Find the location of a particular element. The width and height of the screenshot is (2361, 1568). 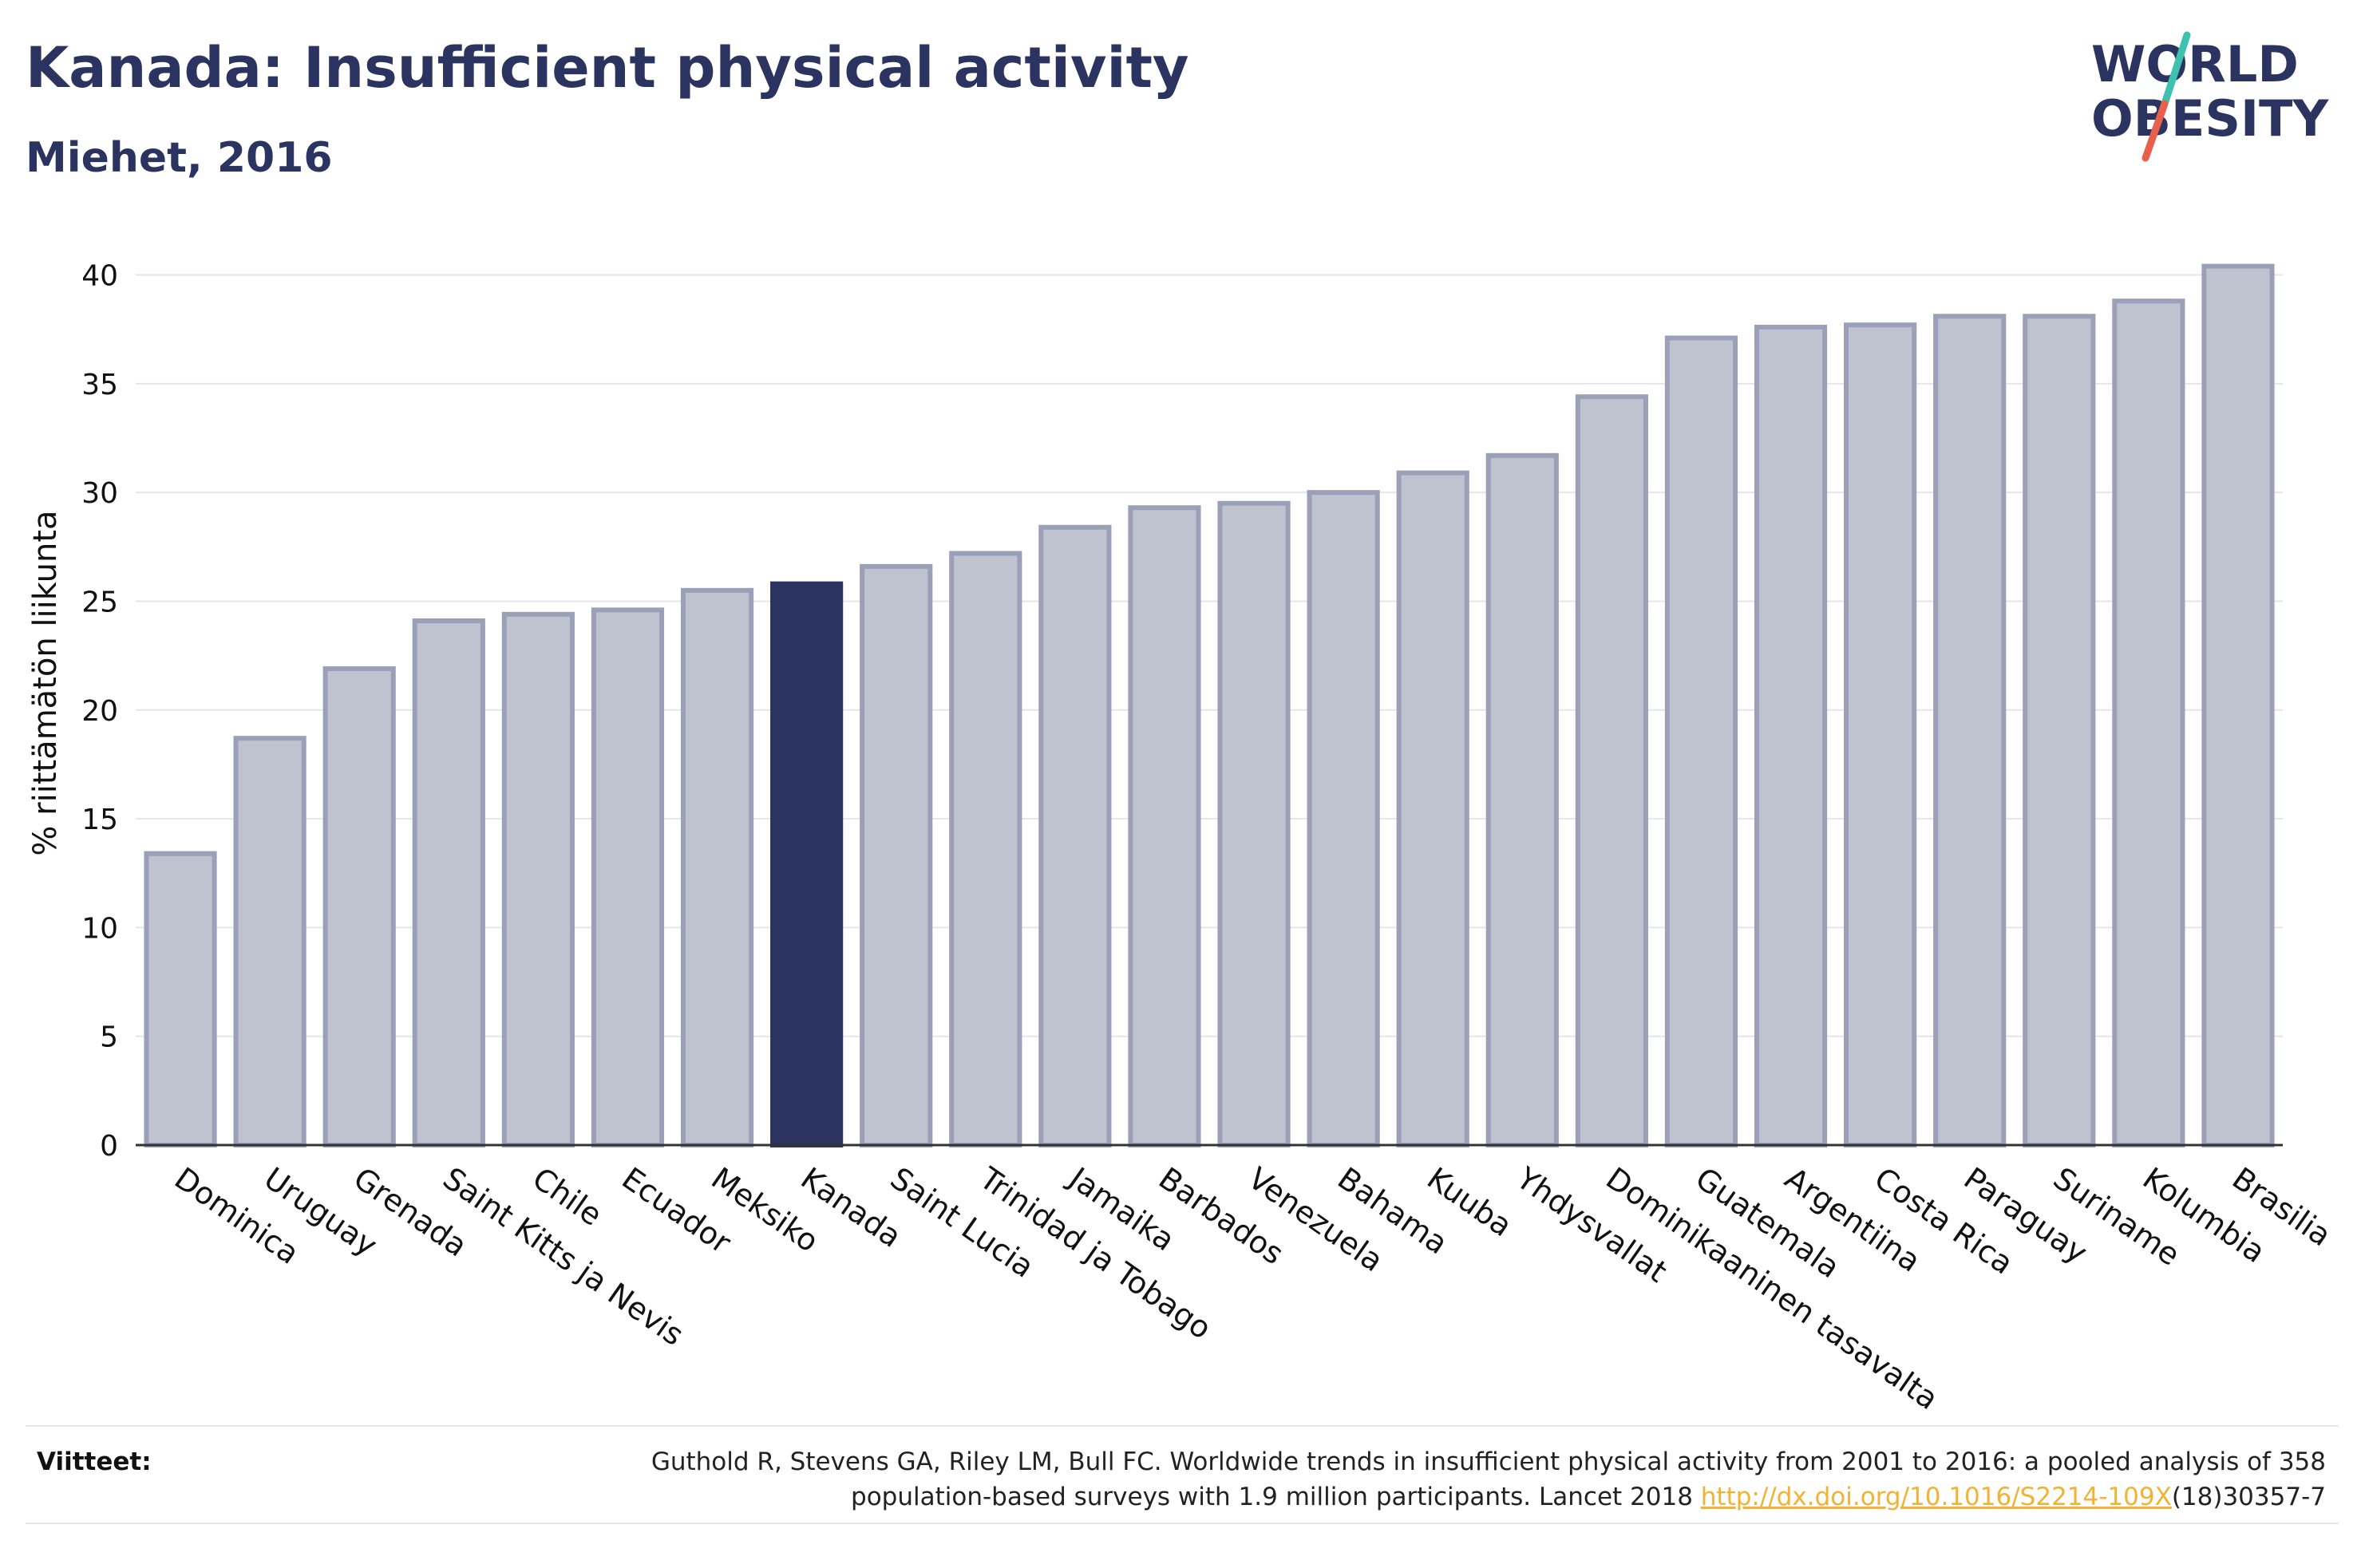

y-tick-label: 5 is located at coordinates (109, 1037).